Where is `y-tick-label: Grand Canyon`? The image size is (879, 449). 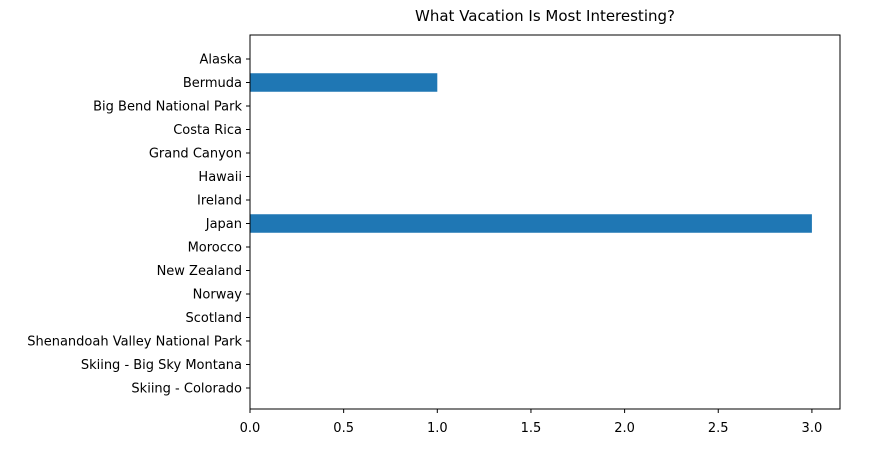 y-tick-label: Grand Canyon is located at coordinates (195, 154).